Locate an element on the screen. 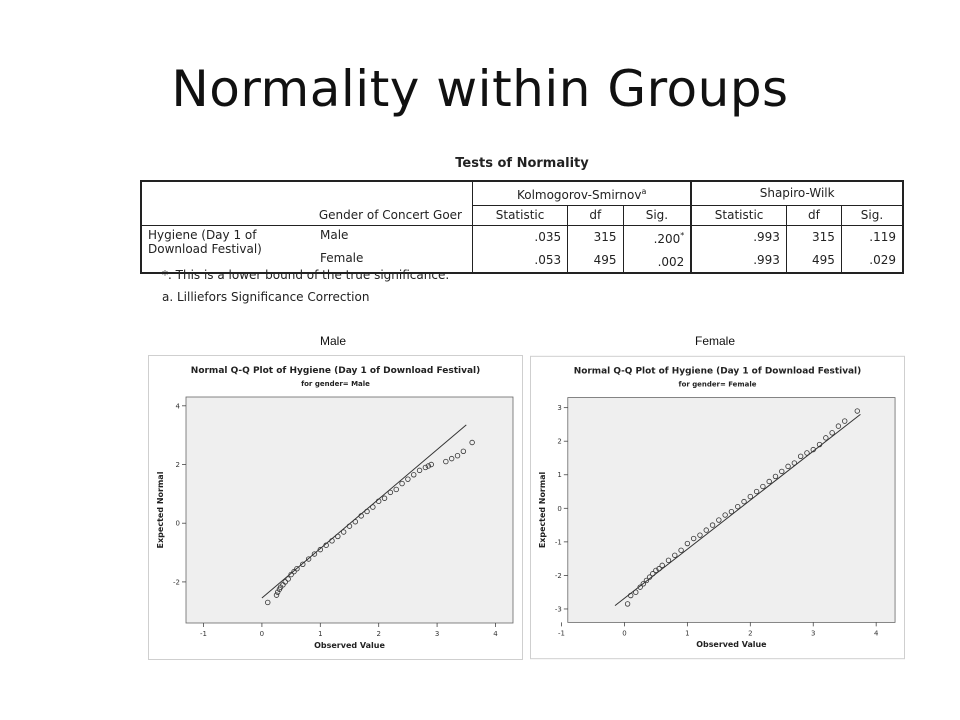  grouping-label: Gender of Concert Goer is located at coordinates (306, 215).